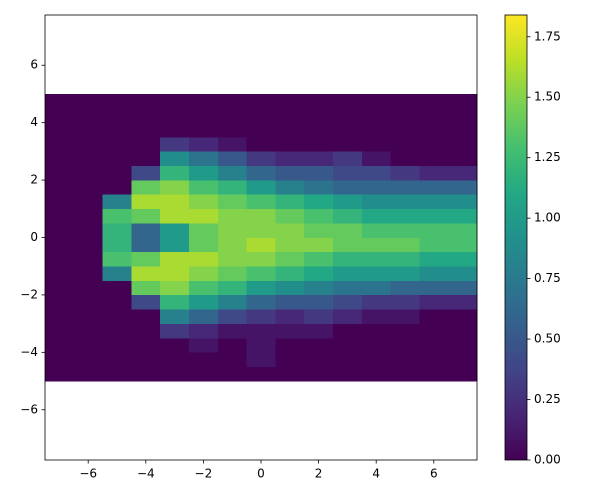 This screenshot has height=500, width=600. Describe the element at coordinates (29, 409) in the screenshot. I see `y-tick-label: −6` at that location.